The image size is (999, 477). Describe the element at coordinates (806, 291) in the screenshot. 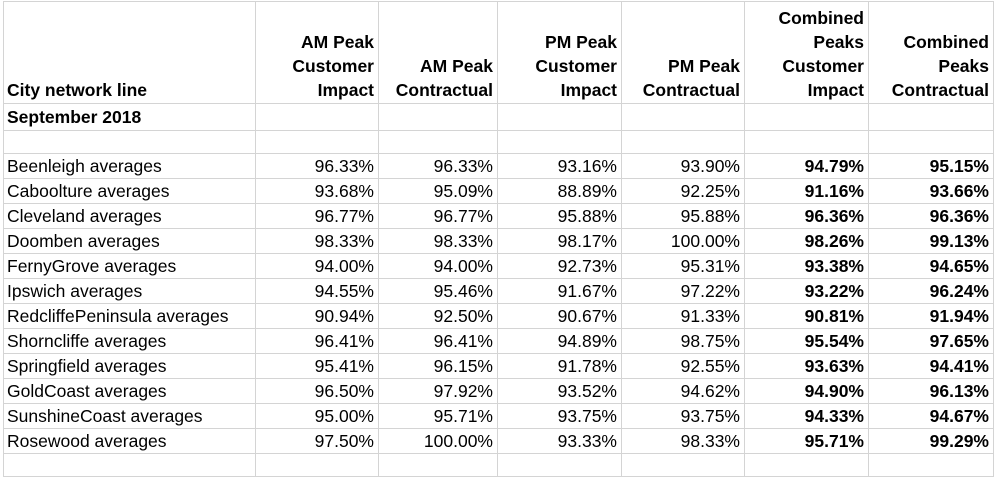

I see `value-cell: 93.22%` at that location.